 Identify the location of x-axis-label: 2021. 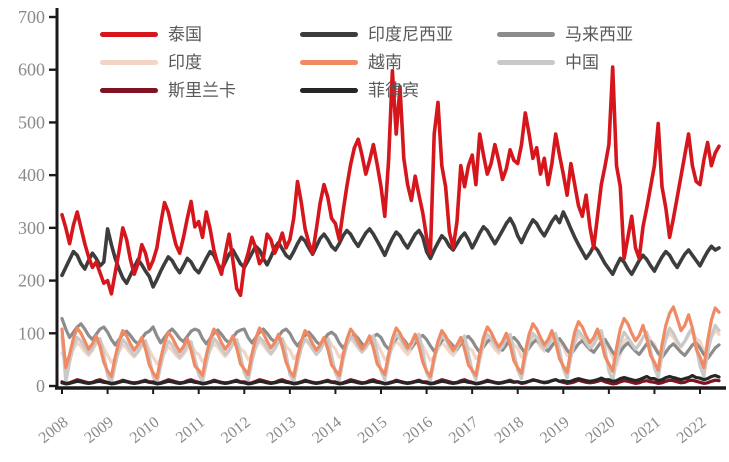
(646, 430).